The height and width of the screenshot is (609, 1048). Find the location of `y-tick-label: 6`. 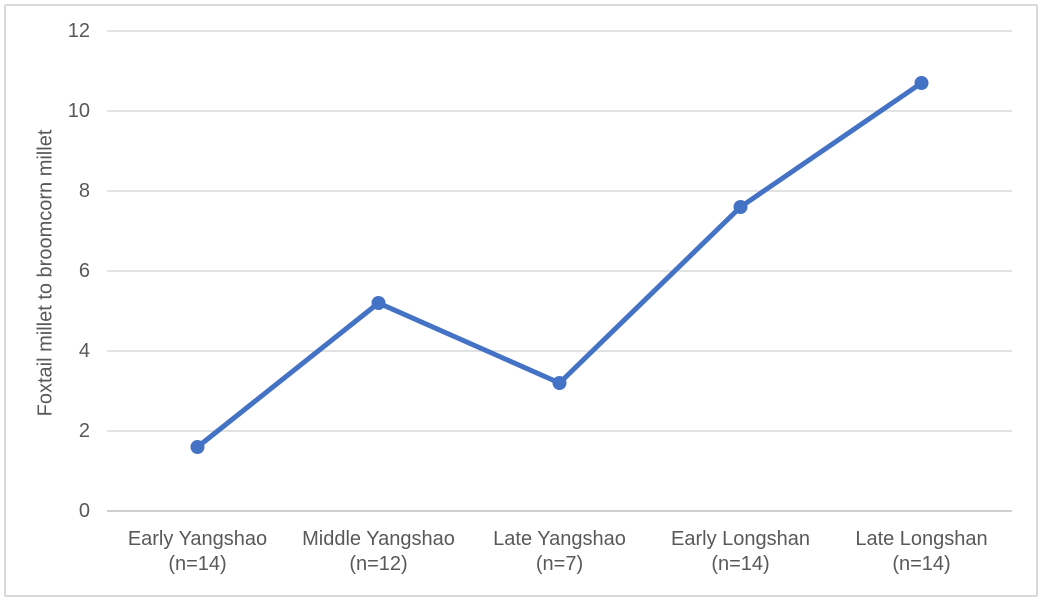

y-tick-label: 6 is located at coordinates (84, 271).